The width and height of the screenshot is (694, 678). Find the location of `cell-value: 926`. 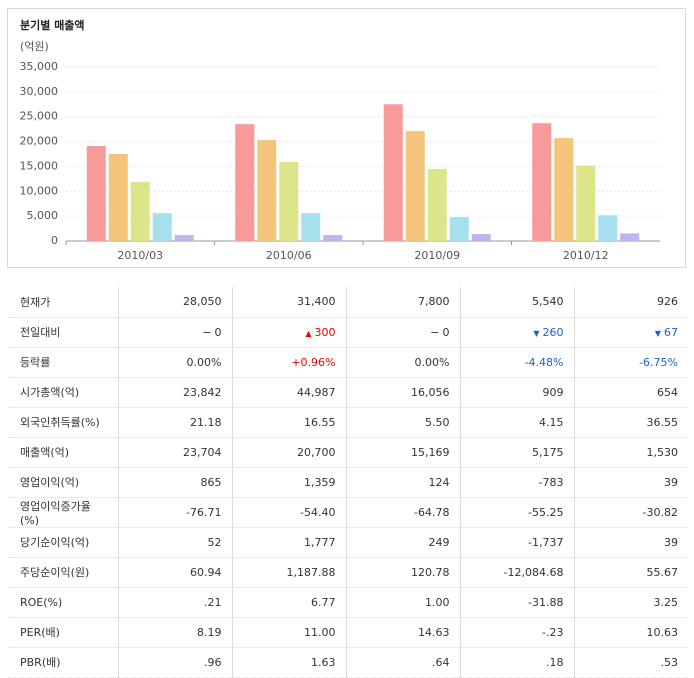

cell-value: 926 is located at coordinates (630, 302).